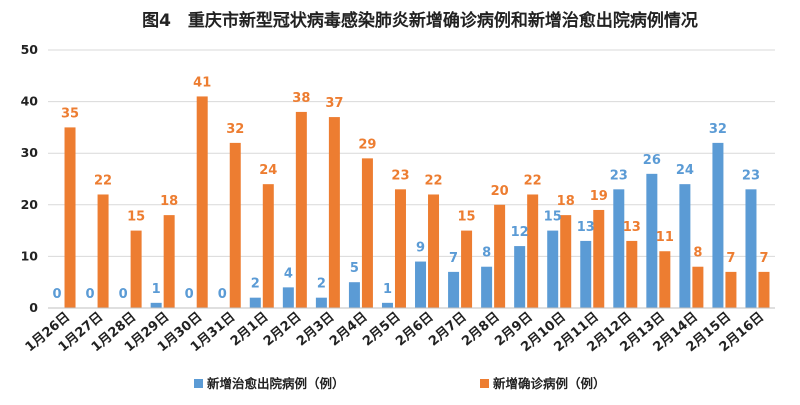 The image size is (800, 405). Describe the element at coordinates (33, 307) in the screenshot. I see `y-tick-label: 0` at that location.